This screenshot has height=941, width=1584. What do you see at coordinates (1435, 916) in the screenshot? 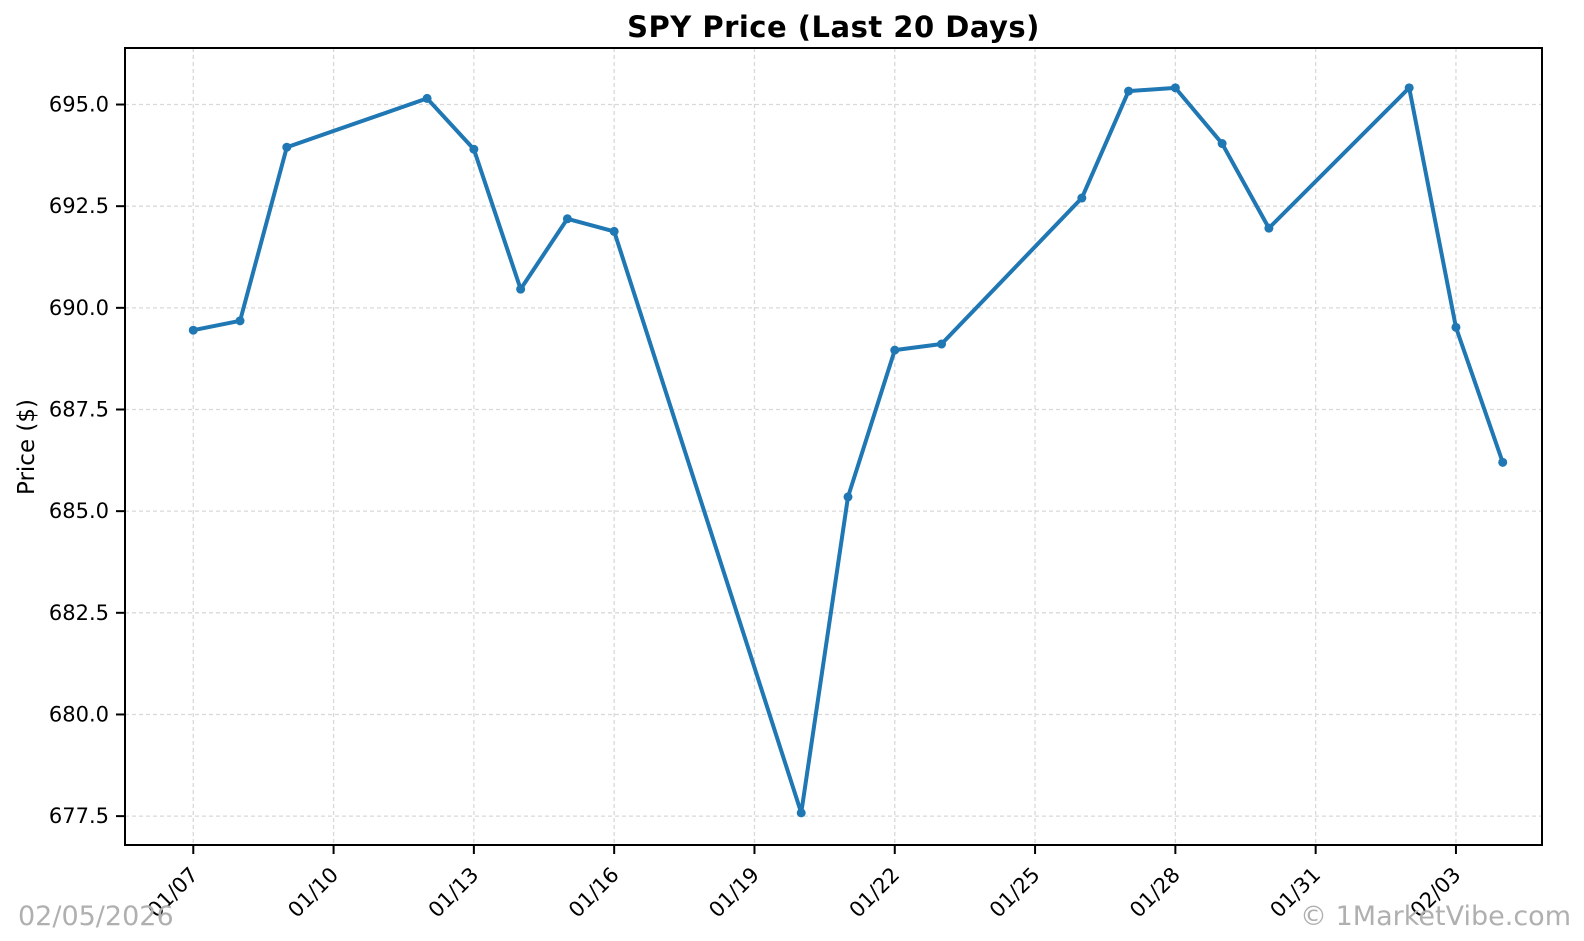
I see `watermark-brand: © 1MarketVibe.com` at bounding box center [1435, 916].